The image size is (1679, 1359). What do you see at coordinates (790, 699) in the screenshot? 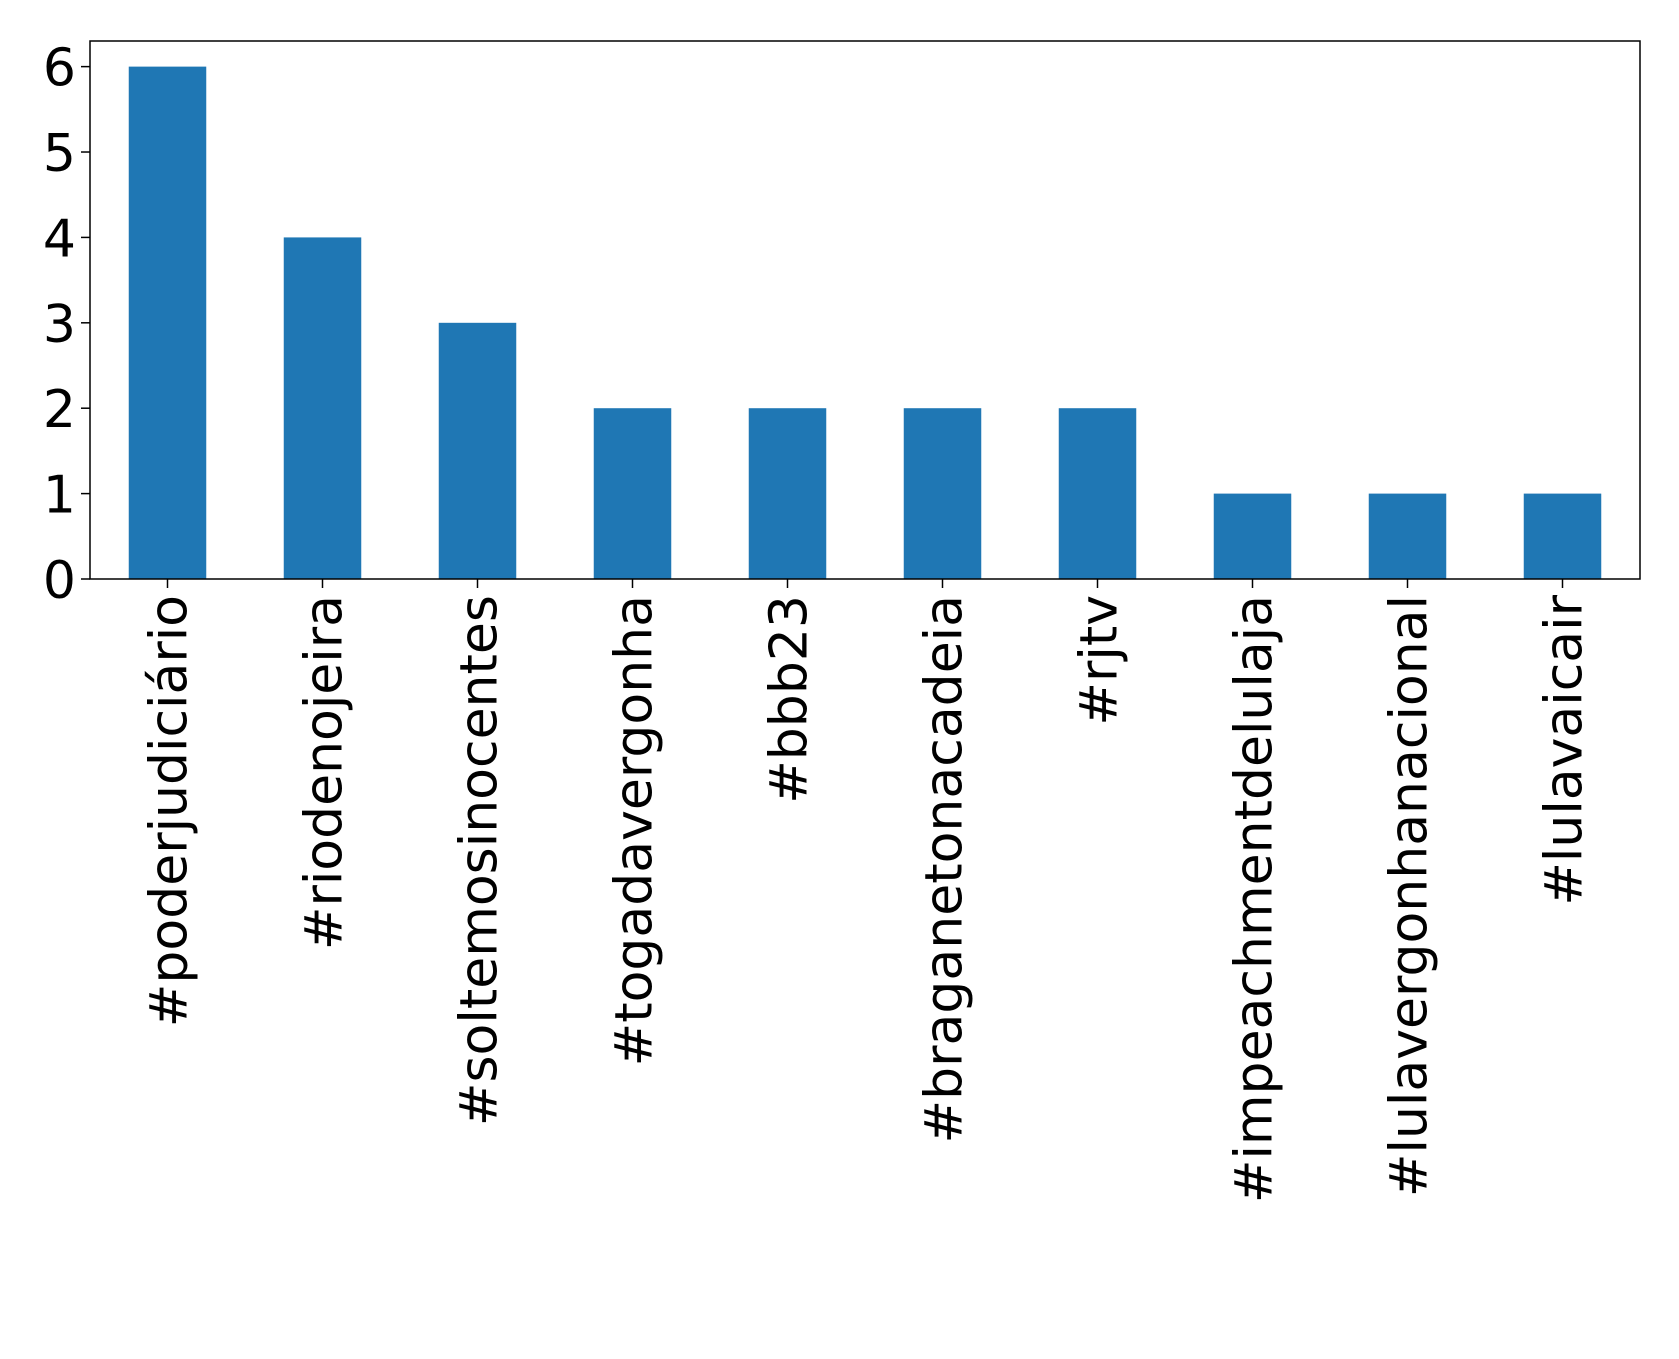
I see `x-tick-label: #bbb23` at bounding box center [790, 699].